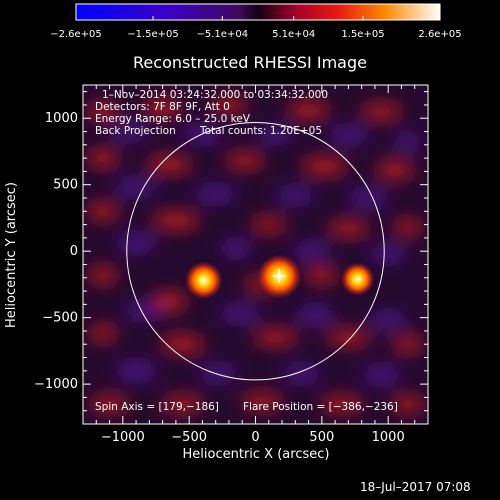 Image resolution: width=500 pixels, height=500 pixels. Describe the element at coordinates (321, 437) in the screenshot. I see `x-tick-label: 500` at that location.